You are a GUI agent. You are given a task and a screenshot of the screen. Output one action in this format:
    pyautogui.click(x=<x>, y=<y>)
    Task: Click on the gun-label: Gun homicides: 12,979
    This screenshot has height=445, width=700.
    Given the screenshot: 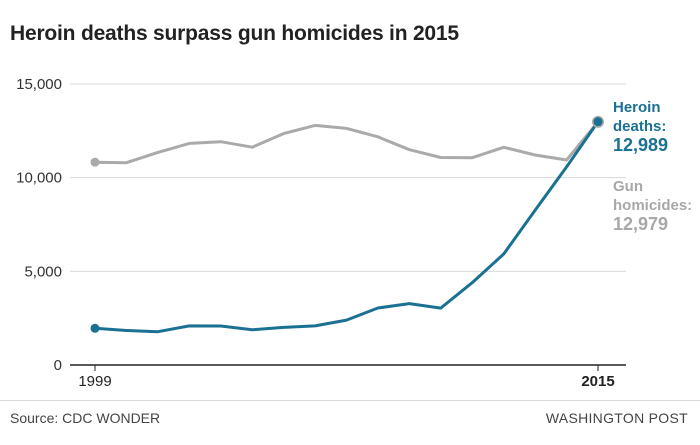 What is the action you would take?
    pyautogui.click(x=656, y=205)
    